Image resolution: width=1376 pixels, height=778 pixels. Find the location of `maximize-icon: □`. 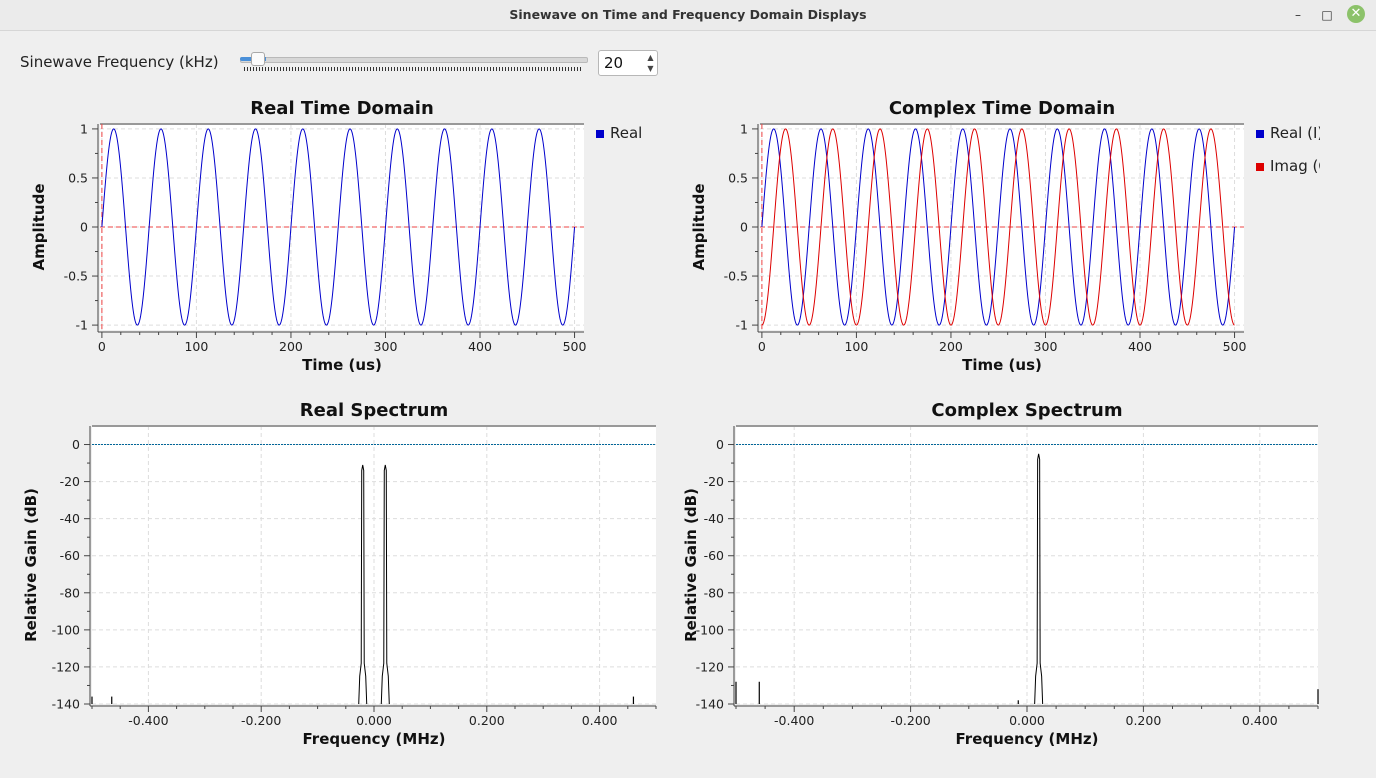

maximize-icon: □ is located at coordinates (1327, 15).